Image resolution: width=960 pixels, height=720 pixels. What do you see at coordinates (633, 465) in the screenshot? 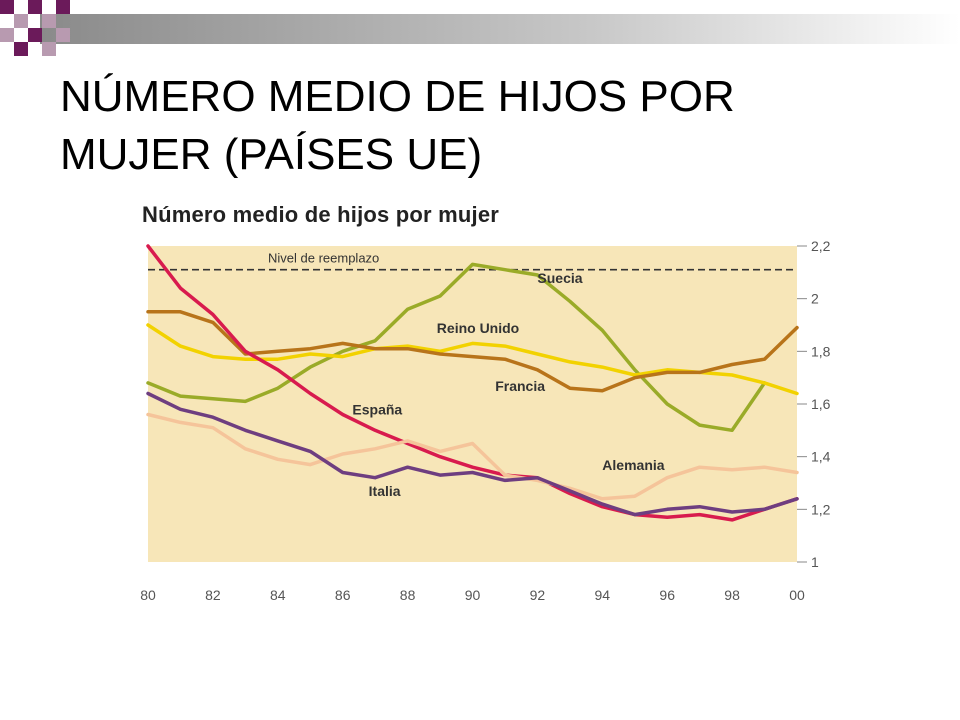
I see `series-label-alemania: Alemania` at bounding box center [633, 465].